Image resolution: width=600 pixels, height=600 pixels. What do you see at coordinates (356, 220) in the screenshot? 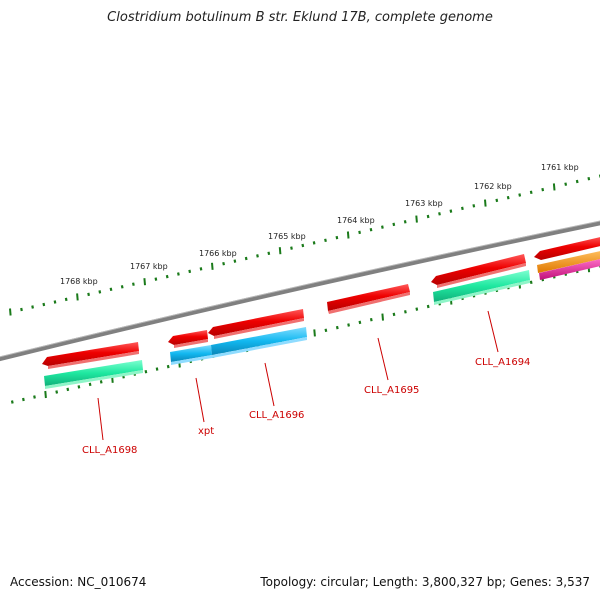
I see `kbp-label: 1764 kbp` at bounding box center [356, 220].